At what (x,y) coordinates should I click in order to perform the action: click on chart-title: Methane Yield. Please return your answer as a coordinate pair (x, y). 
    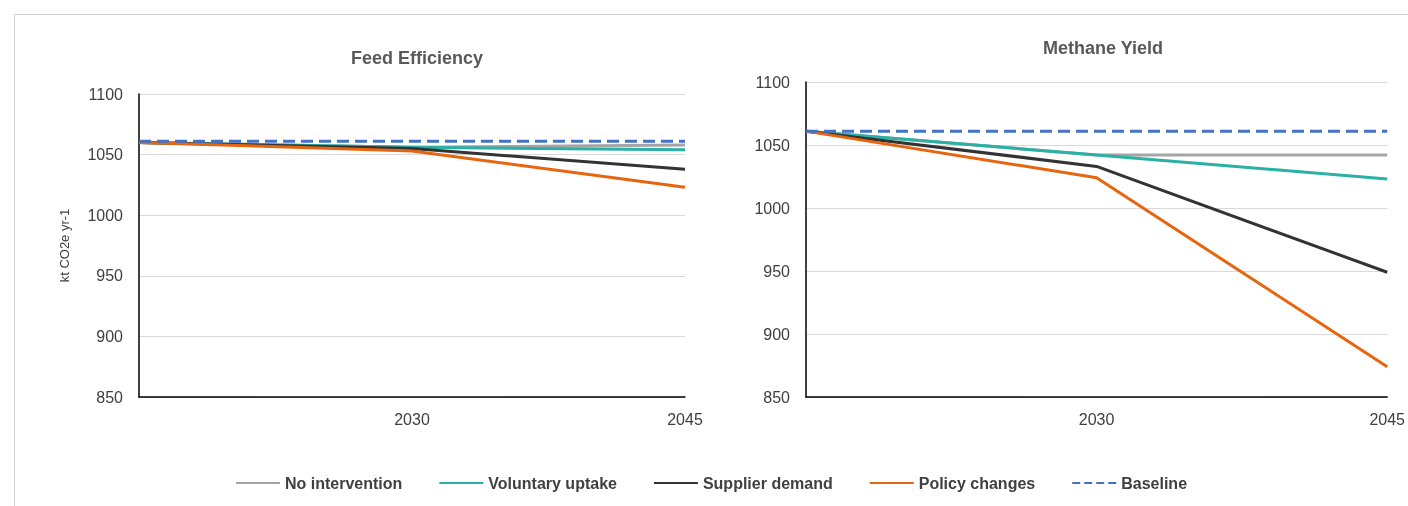
    Looking at the image, I should click on (1103, 48).